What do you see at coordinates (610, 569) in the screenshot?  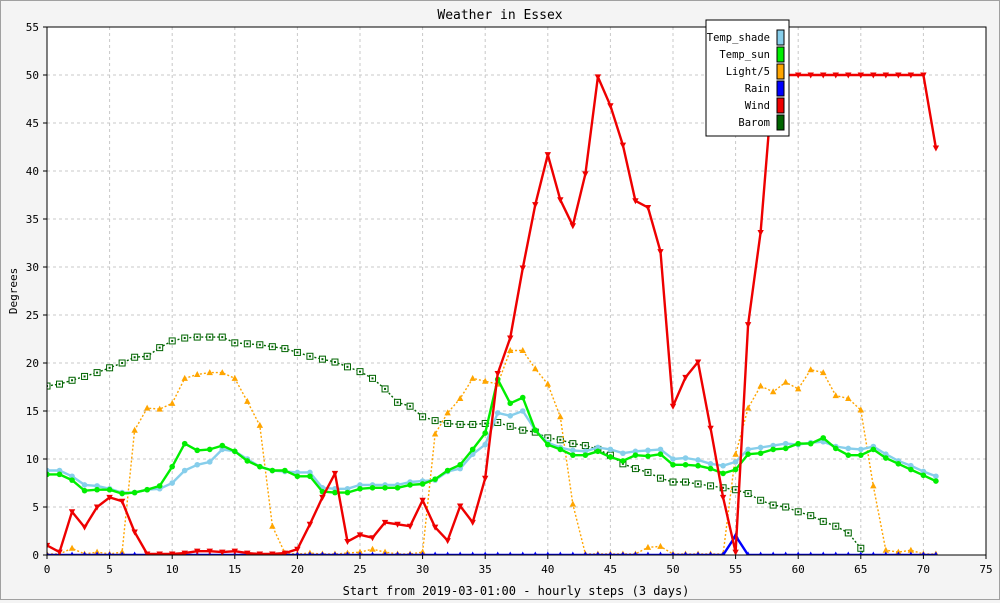 I see `x-tick-label: 45` at bounding box center [610, 569].